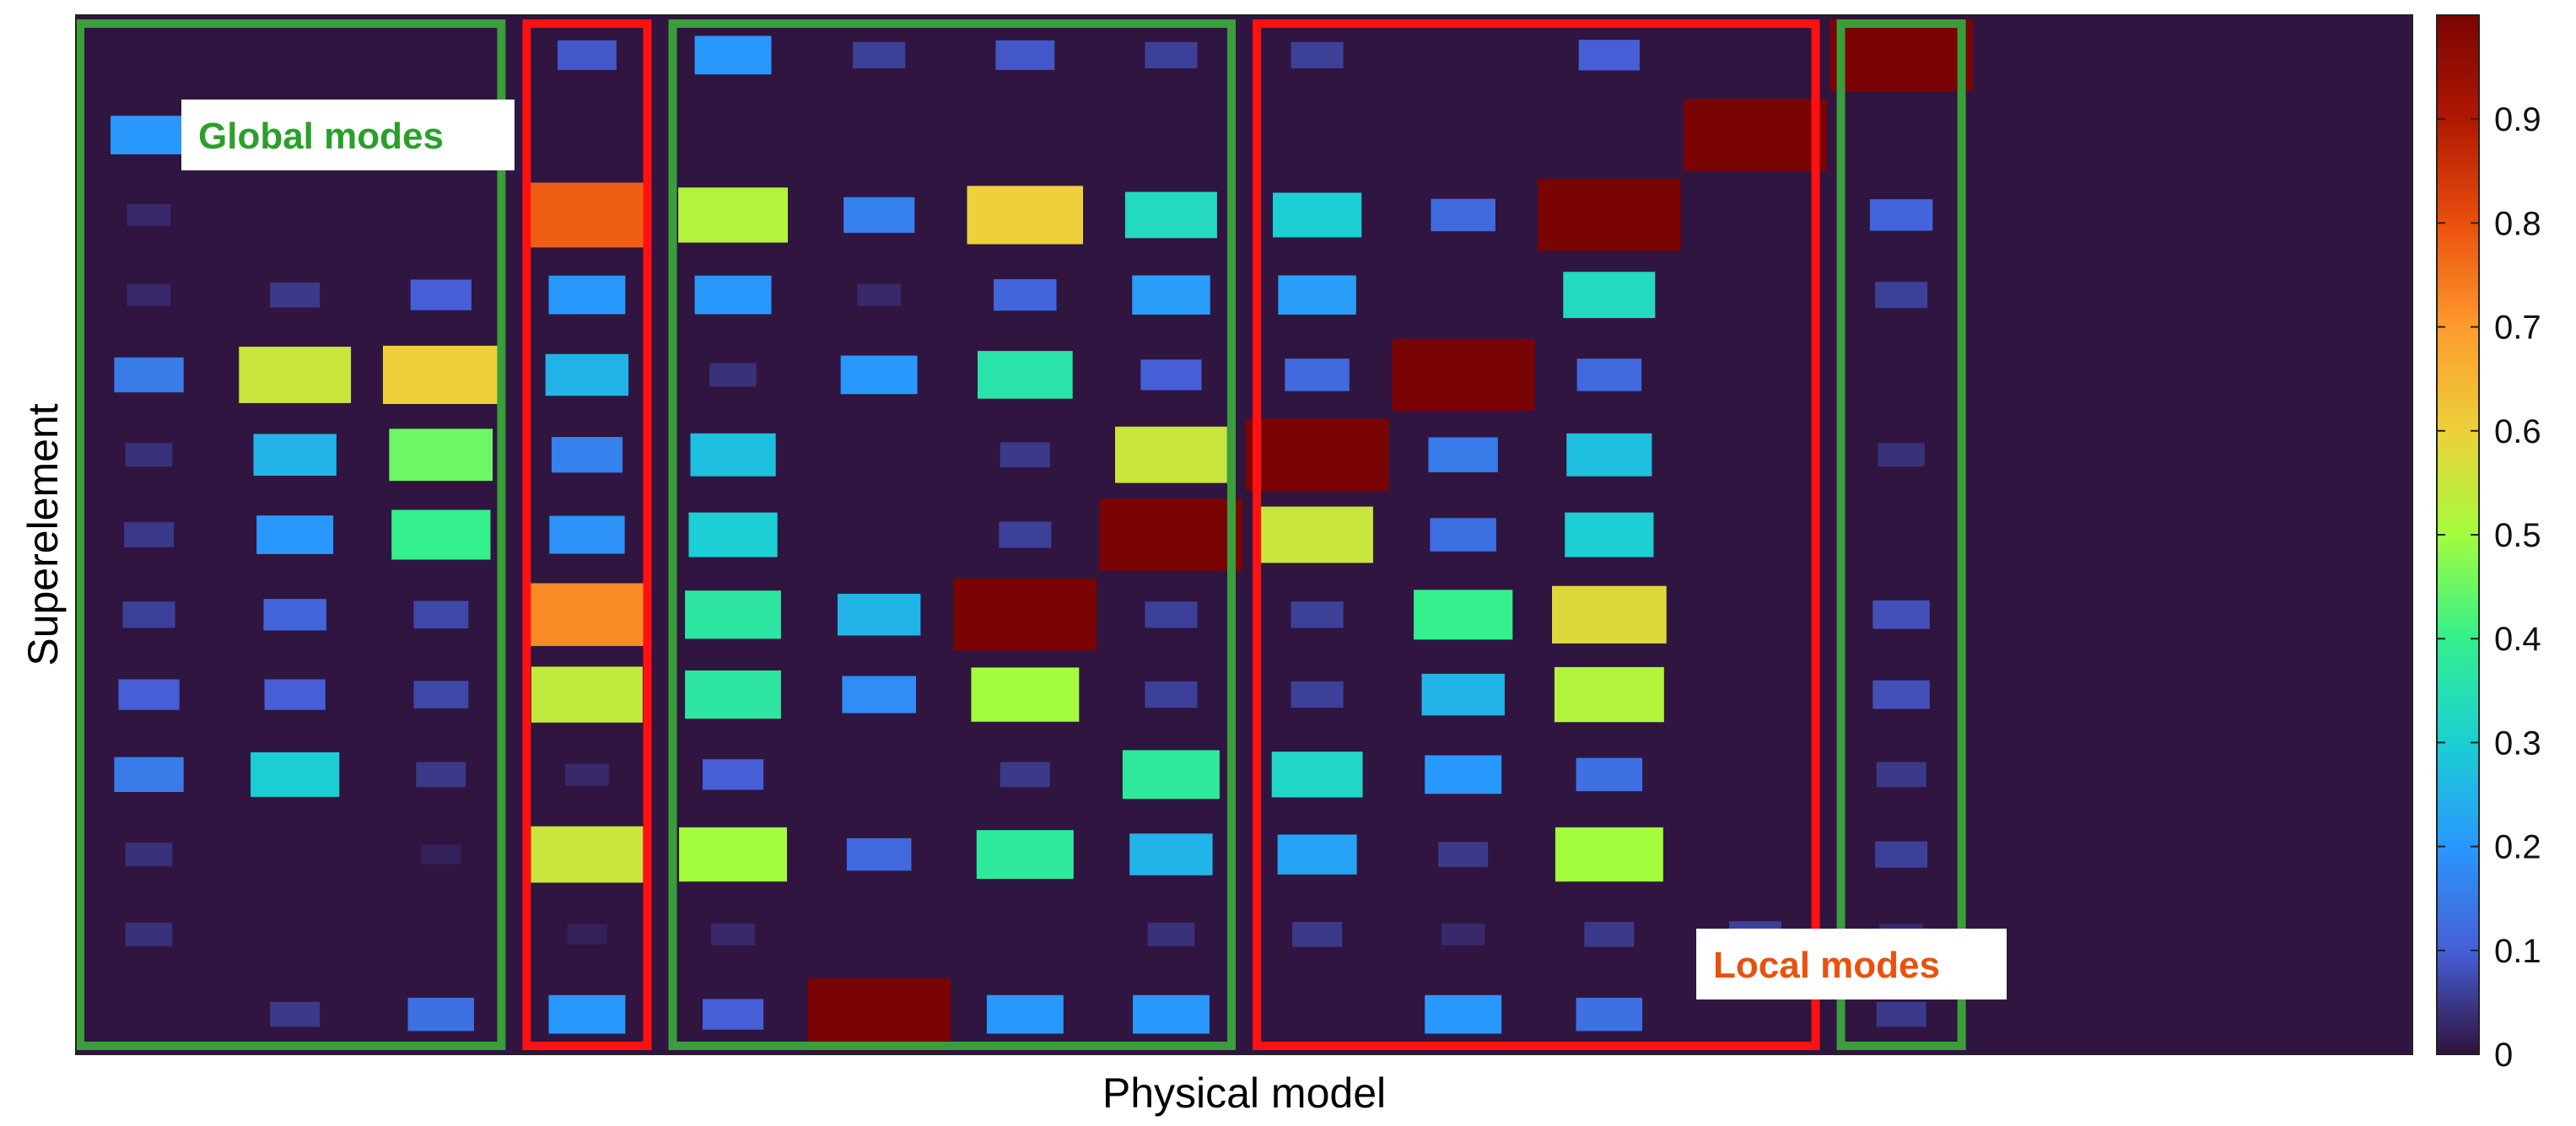  What do you see at coordinates (2517, 223) in the screenshot?
I see `colorbar-tick-label: 0.8` at bounding box center [2517, 223].